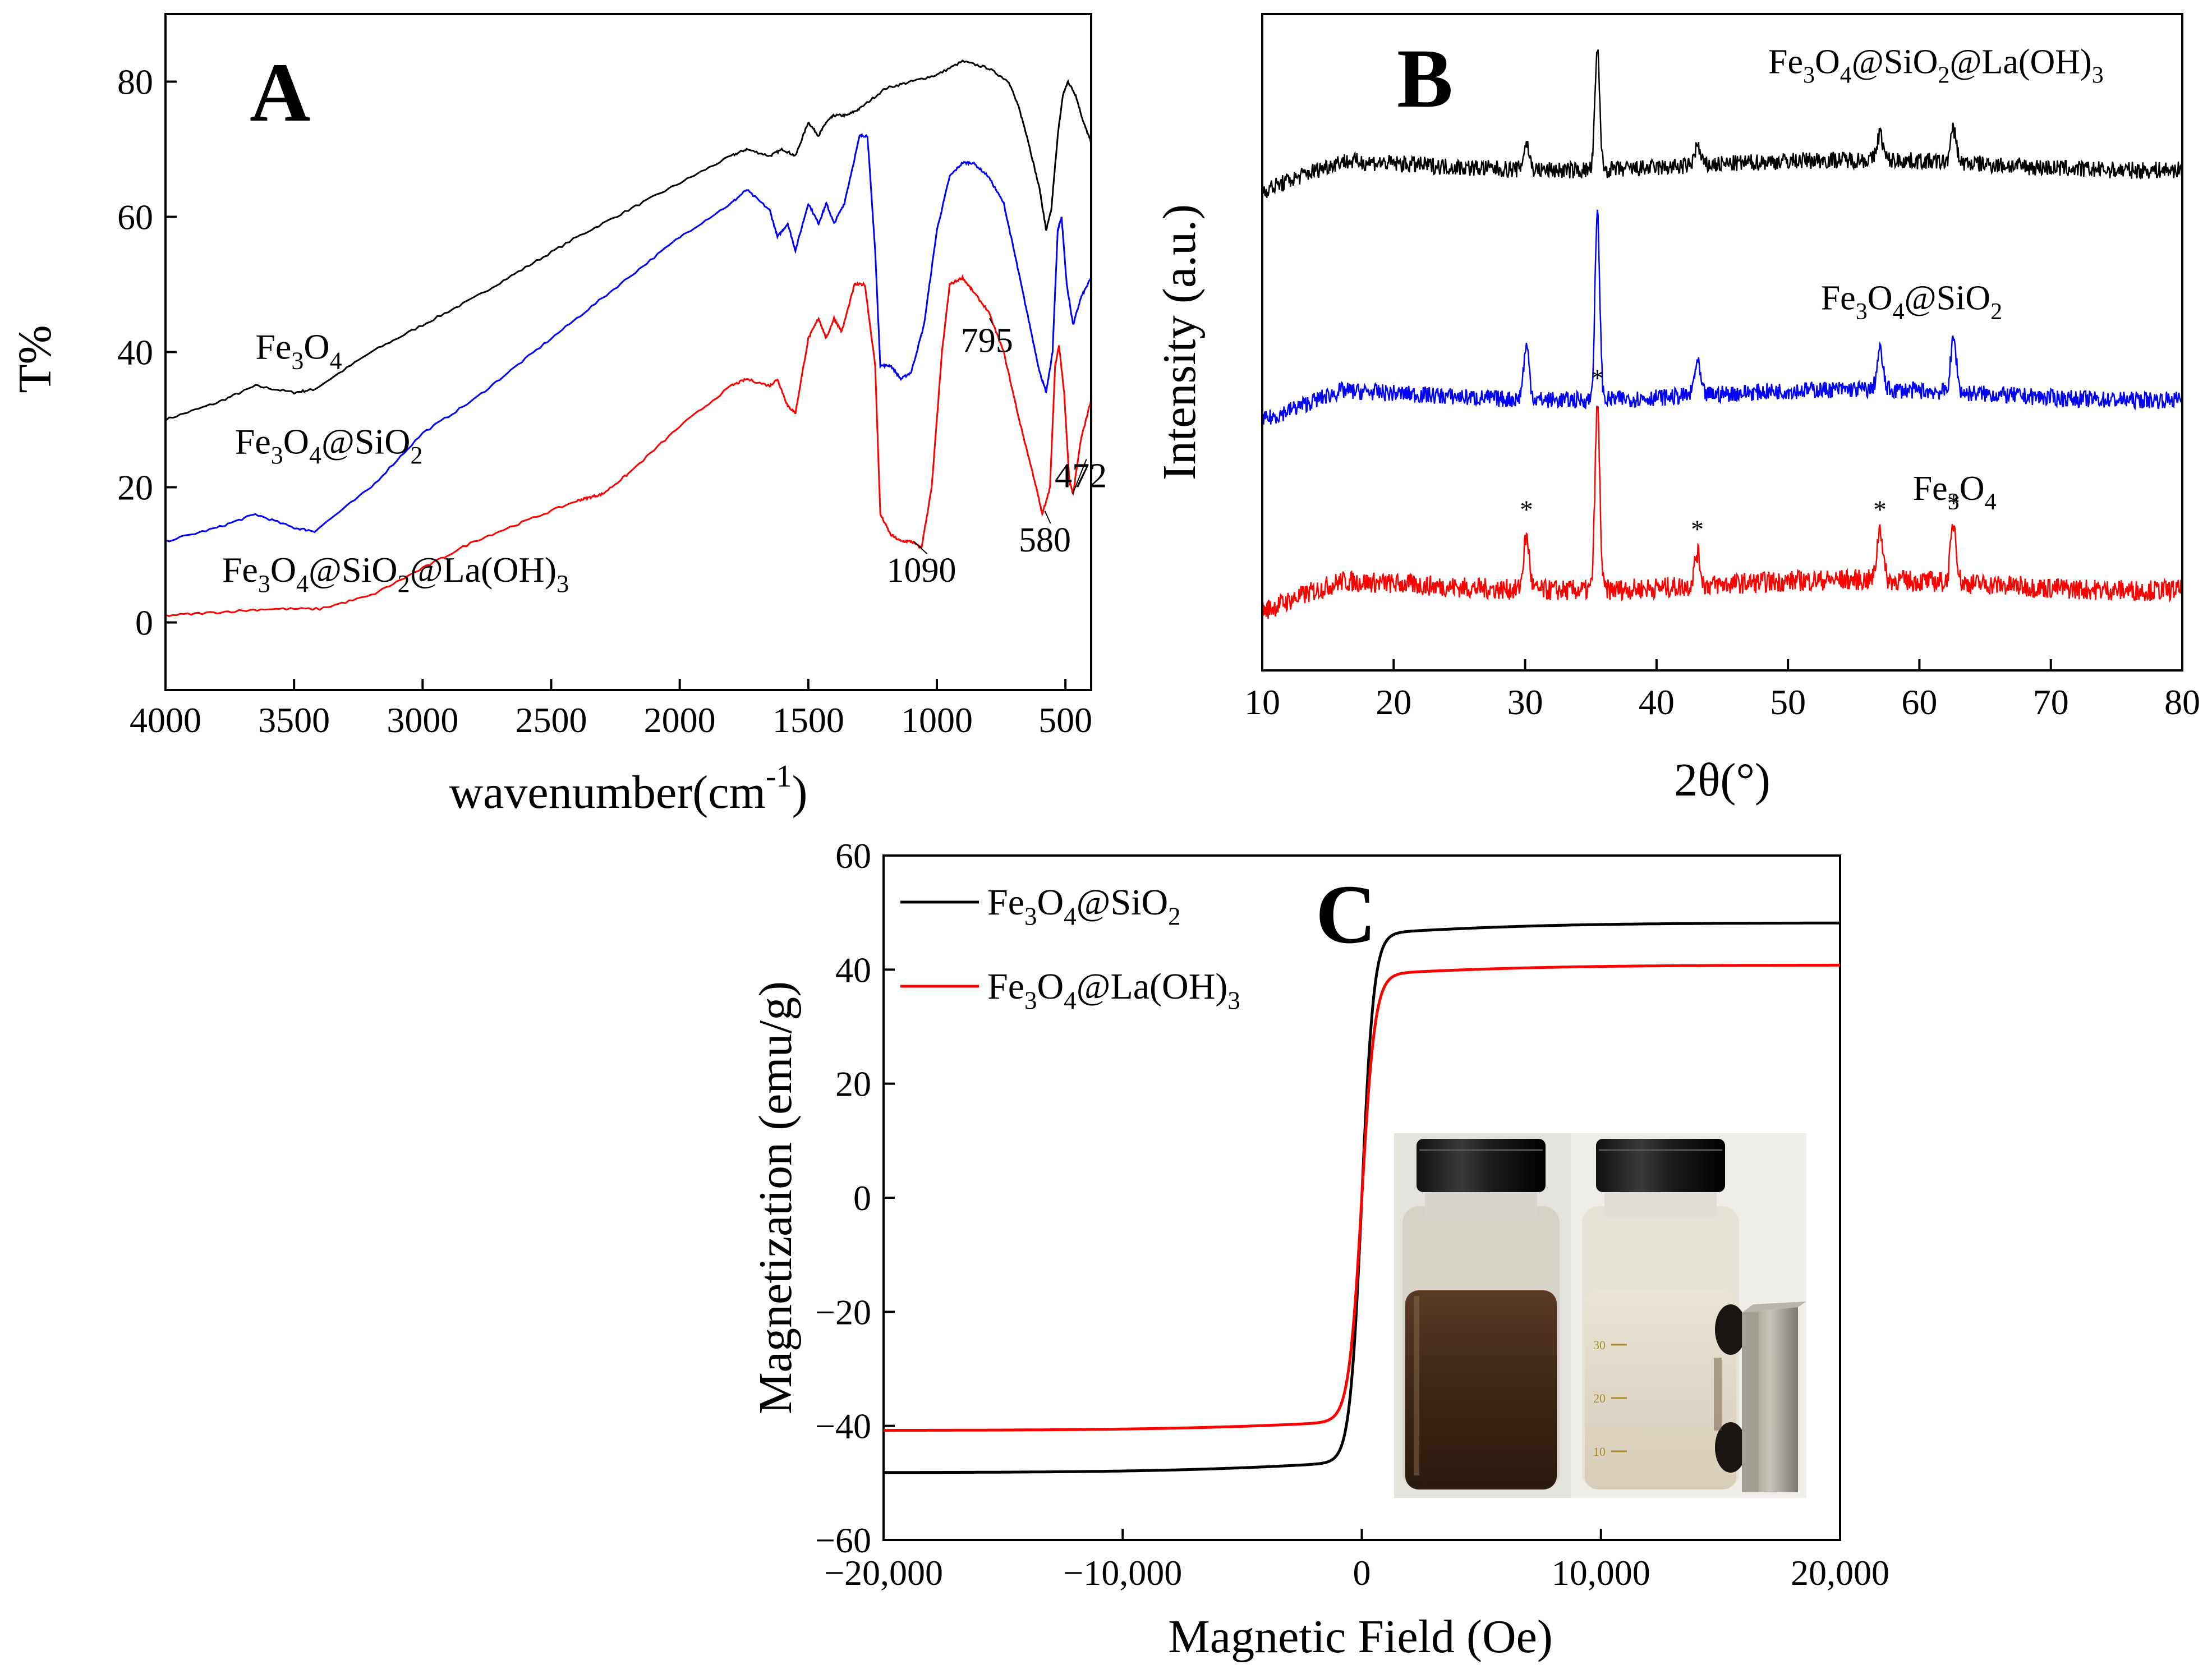 Image resolution: width=2212 pixels, height=1669 pixels. I want to click on panel-a-y-tick-label: 80, so click(135, 82).